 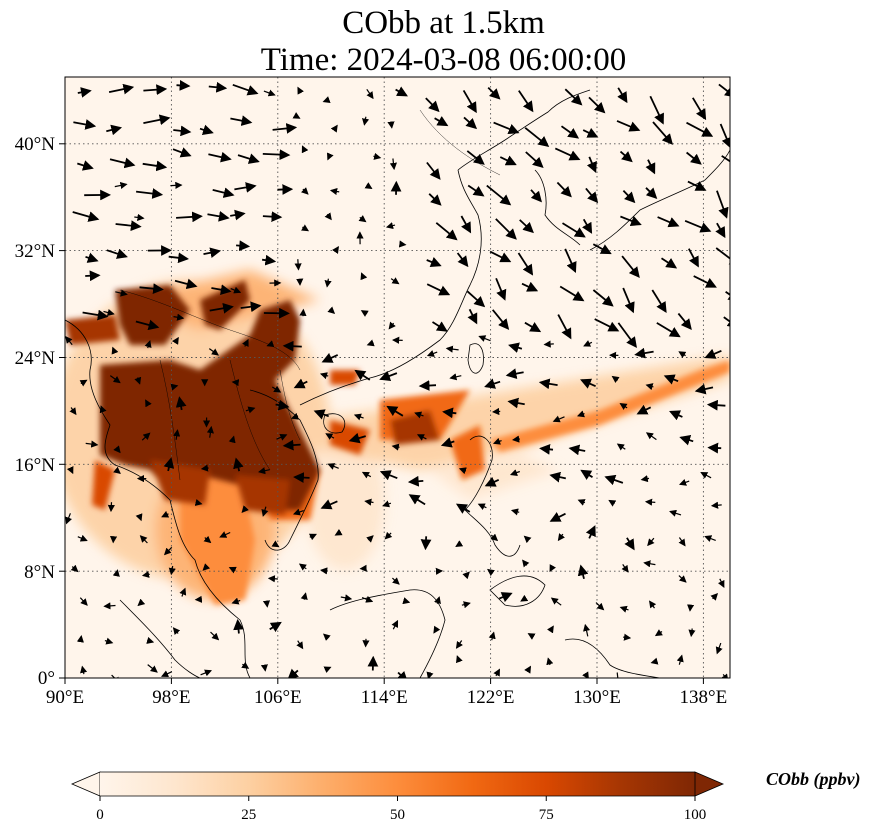 What do you see at coordinates (443, 60) in the screenshot?
I see `map-subtitle-time: Time: 2024-03-08 06:00:00` at bounding box center [443, 60].